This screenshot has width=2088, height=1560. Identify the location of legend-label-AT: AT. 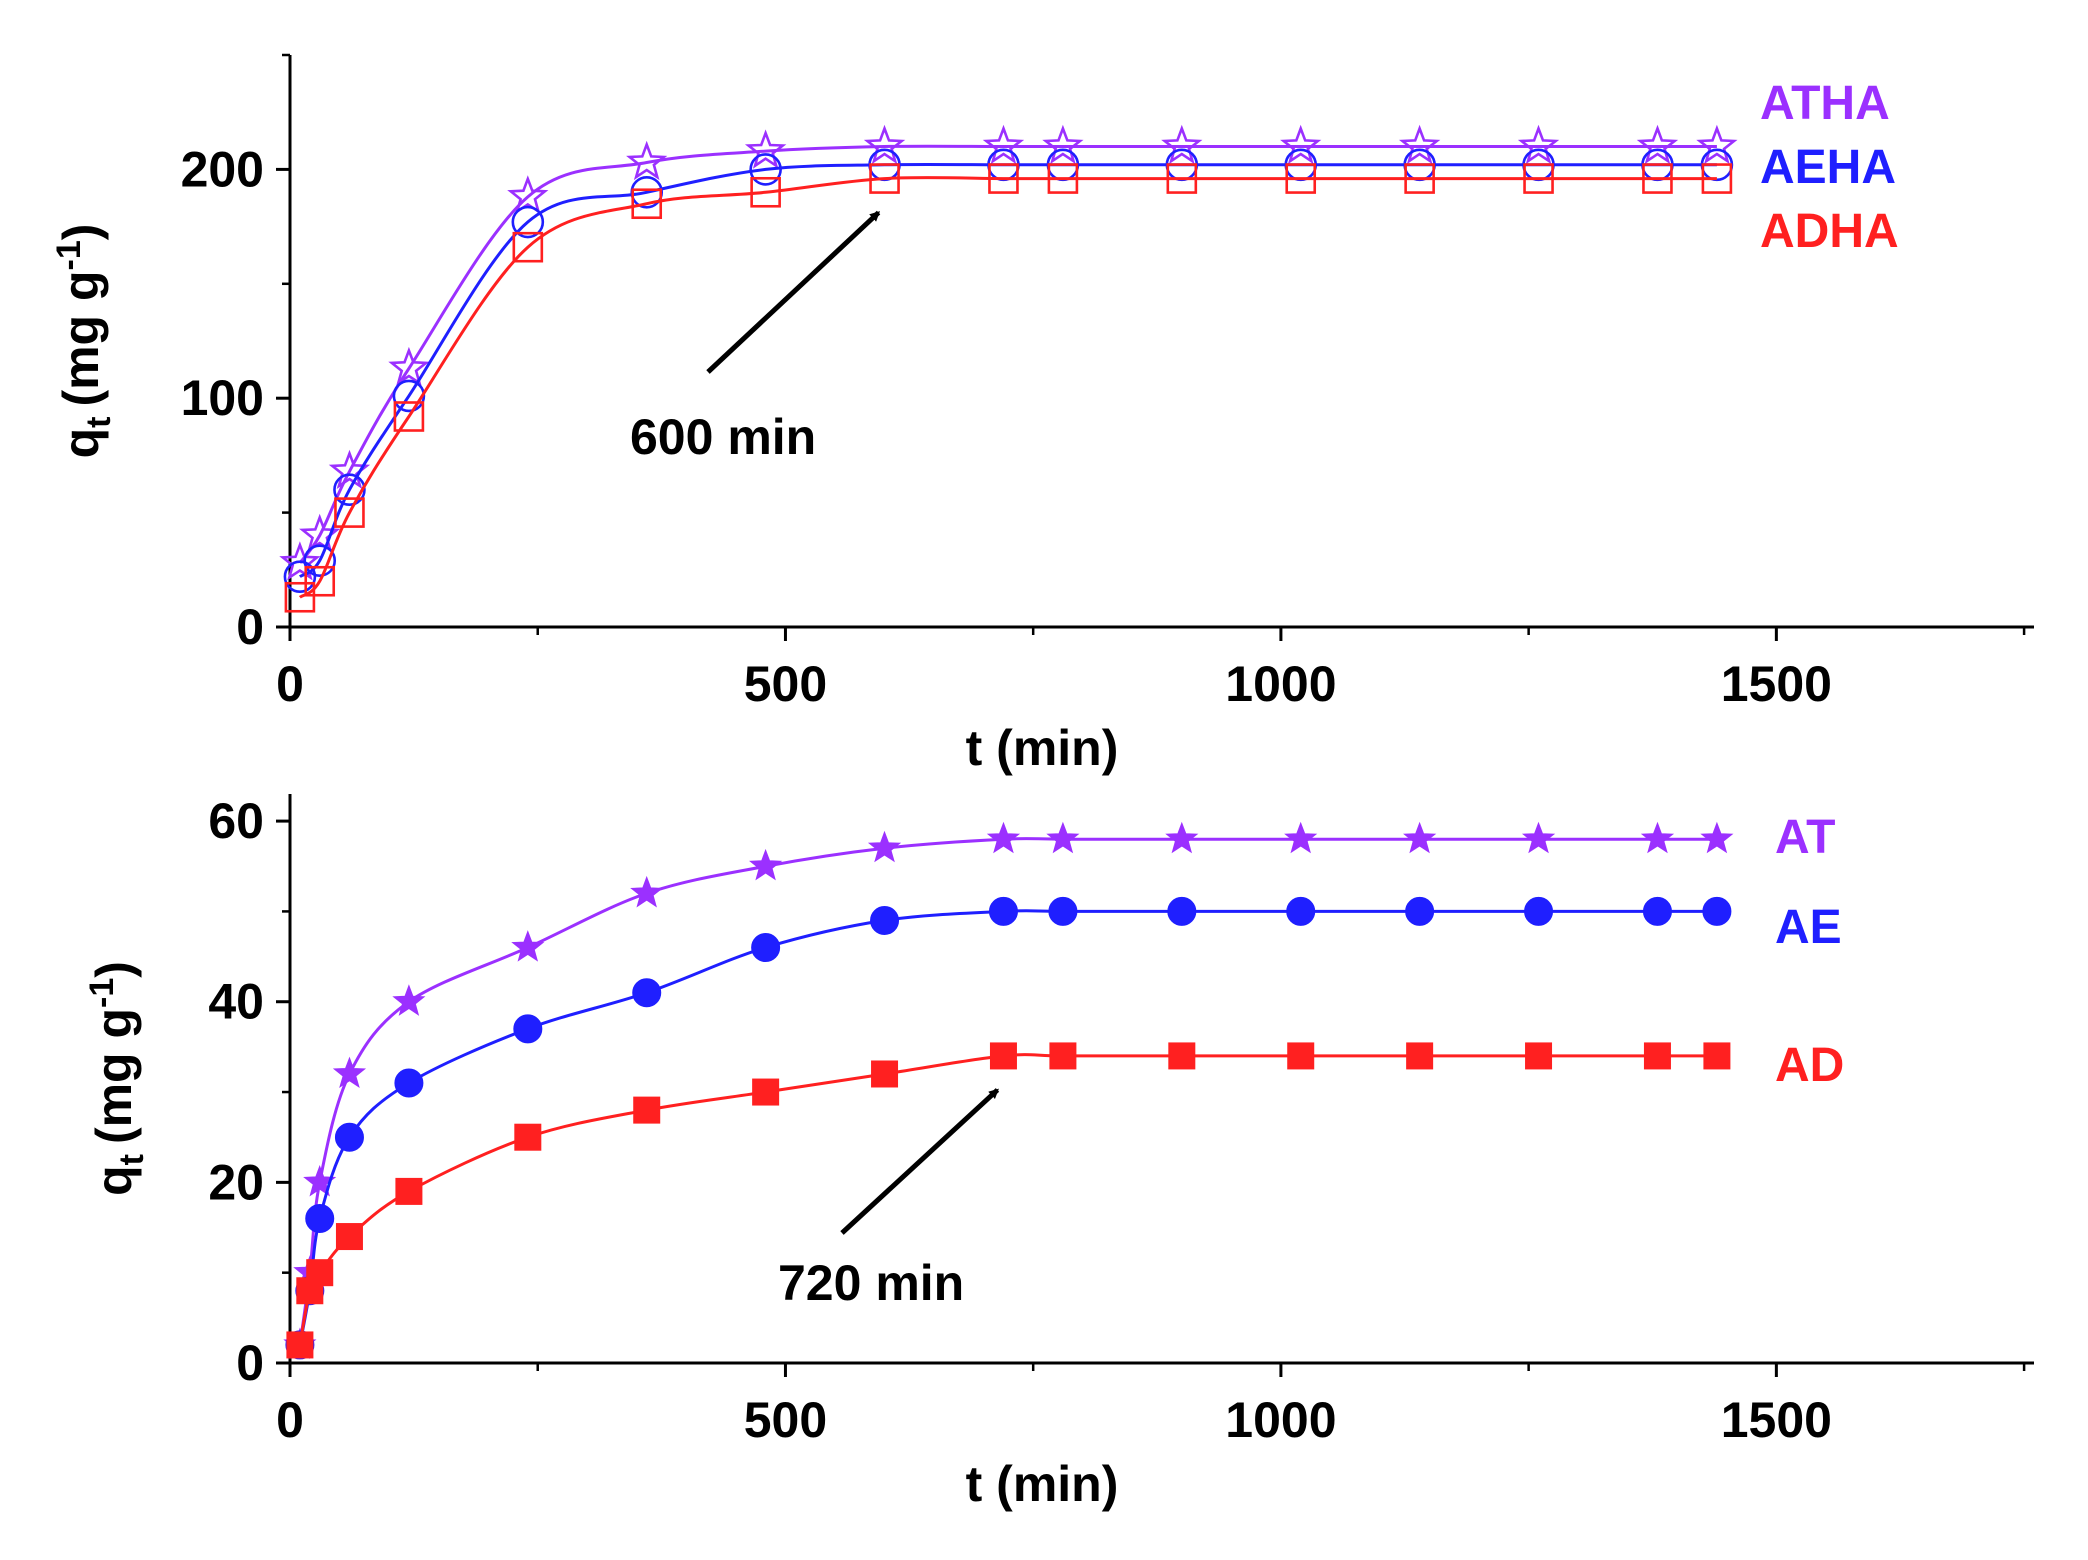
(1805, 837).